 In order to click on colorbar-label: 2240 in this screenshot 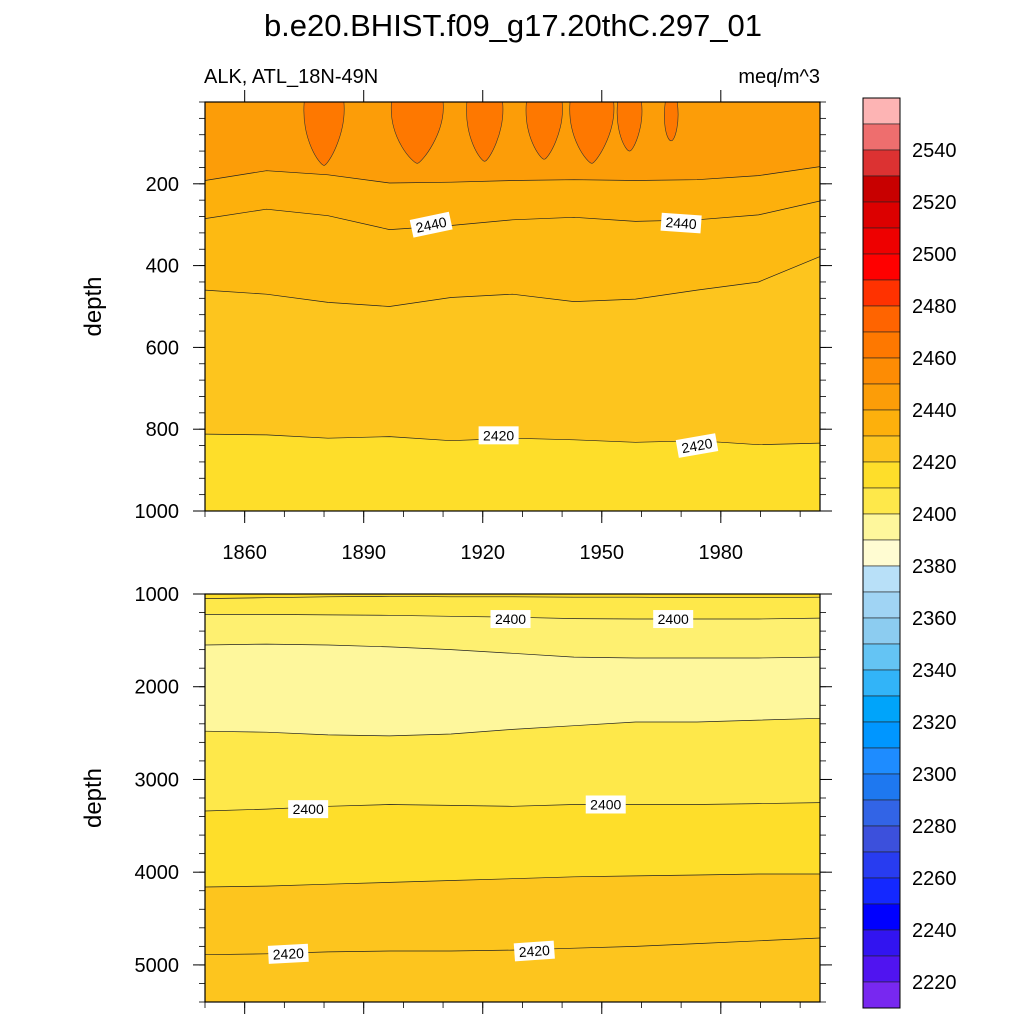, I will do `click(934, 931)`.